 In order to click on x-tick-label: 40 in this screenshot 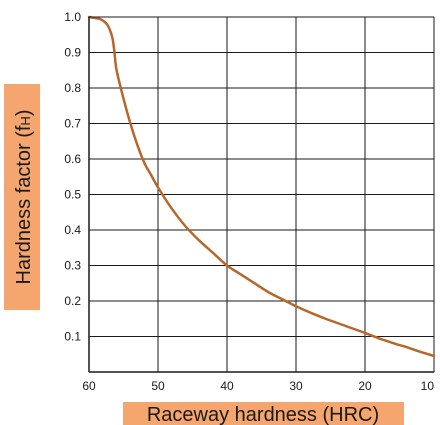, I will do `click(227, 386)`.